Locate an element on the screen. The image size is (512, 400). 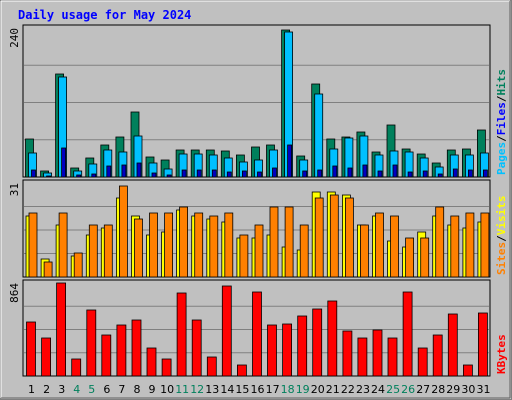
x-tick-label: 2 is located at coordinates (46, 389).